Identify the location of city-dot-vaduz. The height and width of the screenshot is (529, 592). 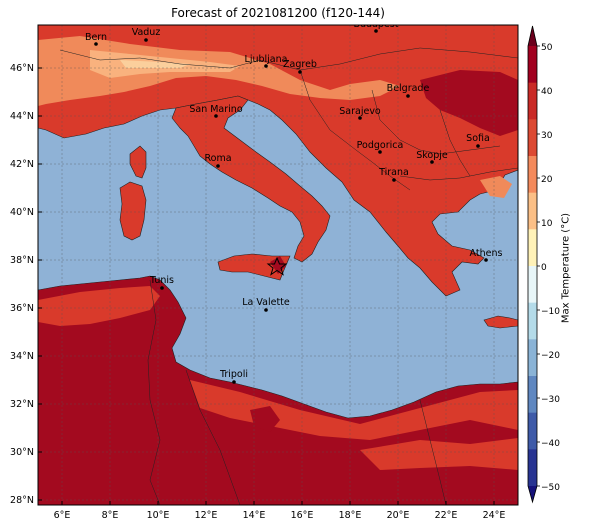
(146, 40).